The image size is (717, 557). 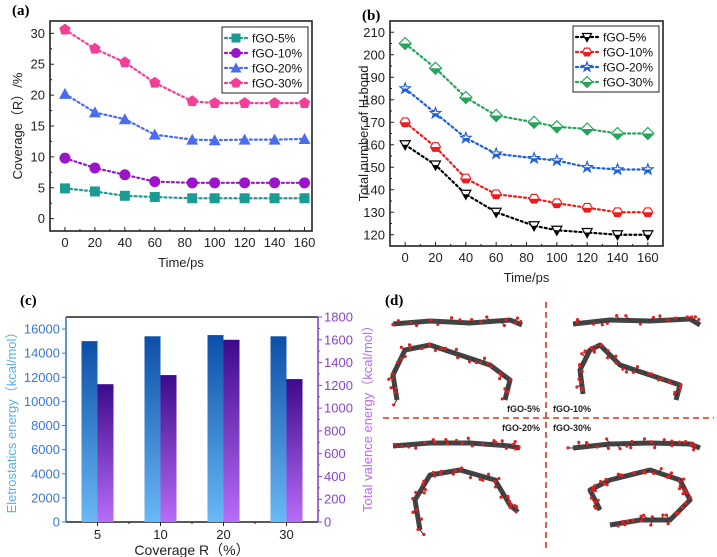 I want to click on y-tick-label-right: 800, so click(x=335, y=430).